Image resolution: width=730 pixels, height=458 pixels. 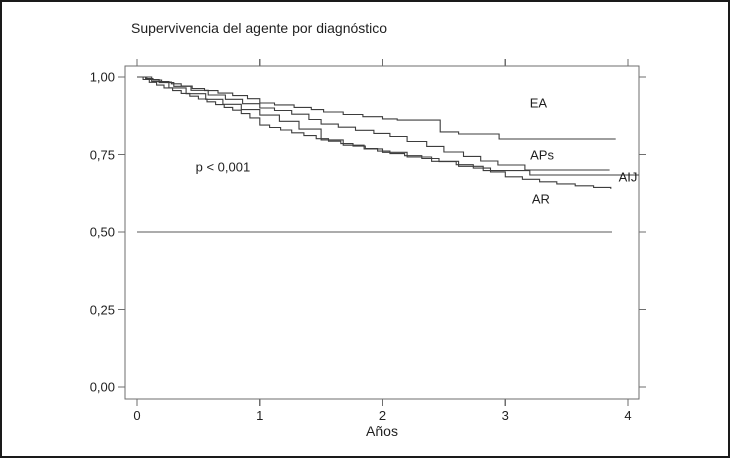 What do you see at coordinates (102, 77) in the screenshot?
I see `y-tick-label: 1,00` at bounding box center [102, 77].